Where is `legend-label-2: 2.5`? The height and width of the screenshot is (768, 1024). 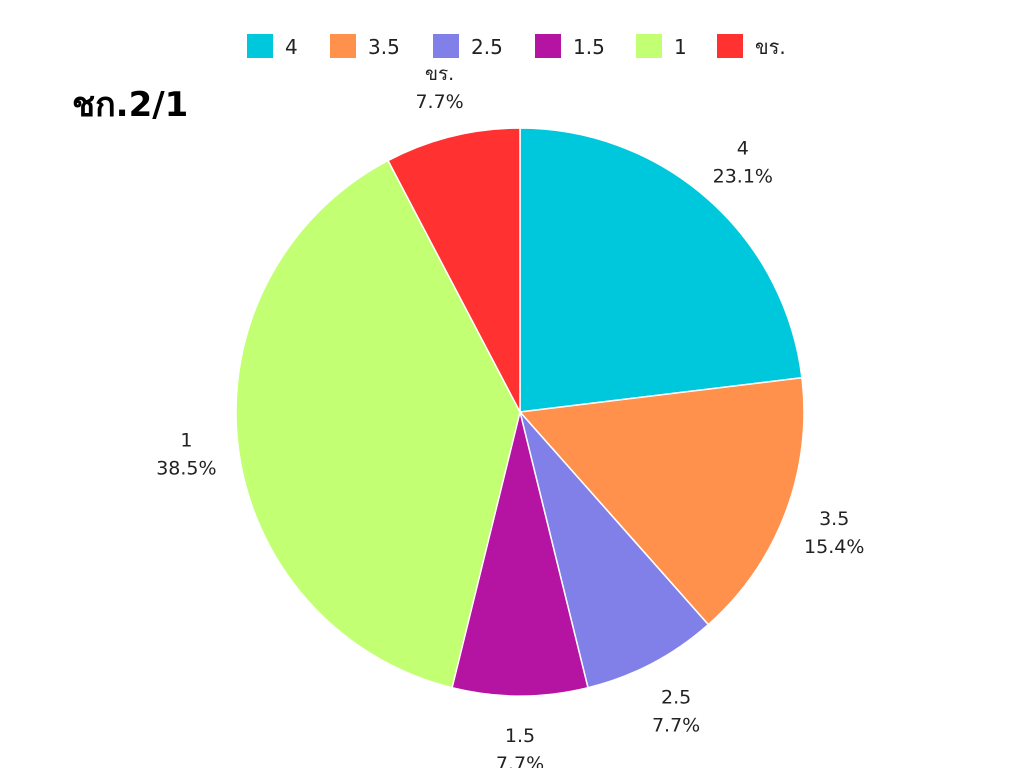
legend-label-2: 2.5 is located at coordinates (487, 47).